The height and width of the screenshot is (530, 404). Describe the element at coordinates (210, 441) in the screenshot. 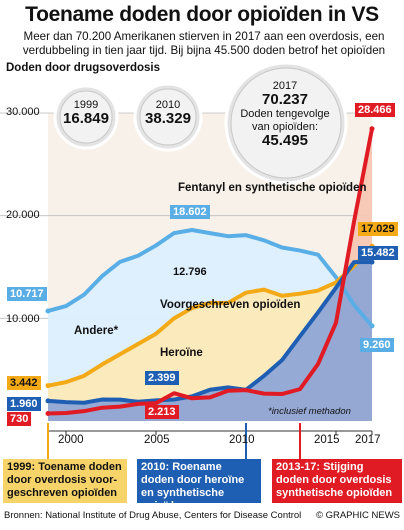

I see `x-axis` at that location.